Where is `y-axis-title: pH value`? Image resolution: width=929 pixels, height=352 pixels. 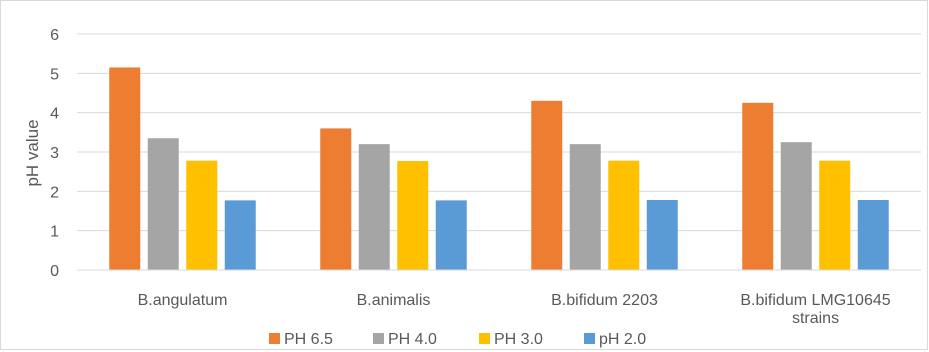 y-axis-title: pH value is located at coordinates (32, 152).